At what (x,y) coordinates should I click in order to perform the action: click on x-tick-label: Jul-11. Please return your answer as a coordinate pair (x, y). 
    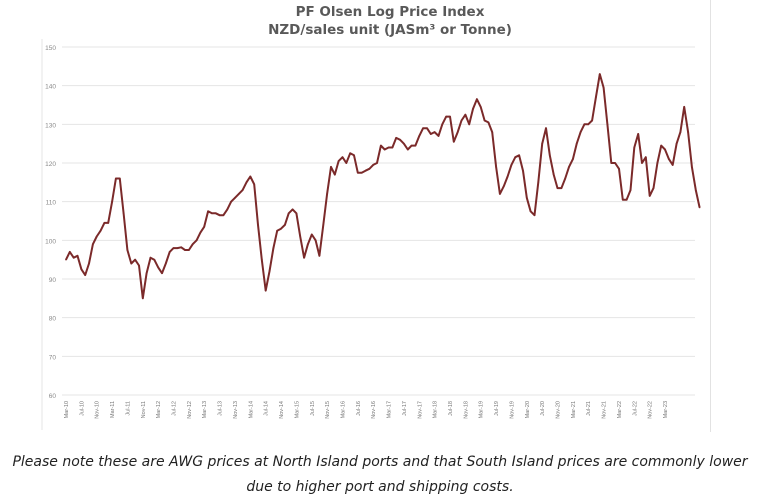
    Looking at the image, I should click on (128, 408).